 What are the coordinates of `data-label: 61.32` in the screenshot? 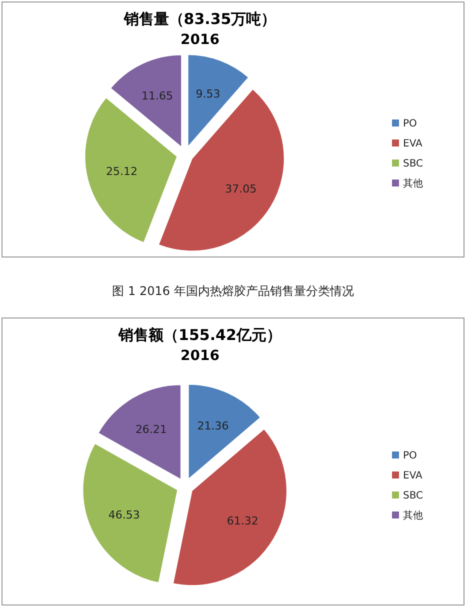 It's located at (242, 521).